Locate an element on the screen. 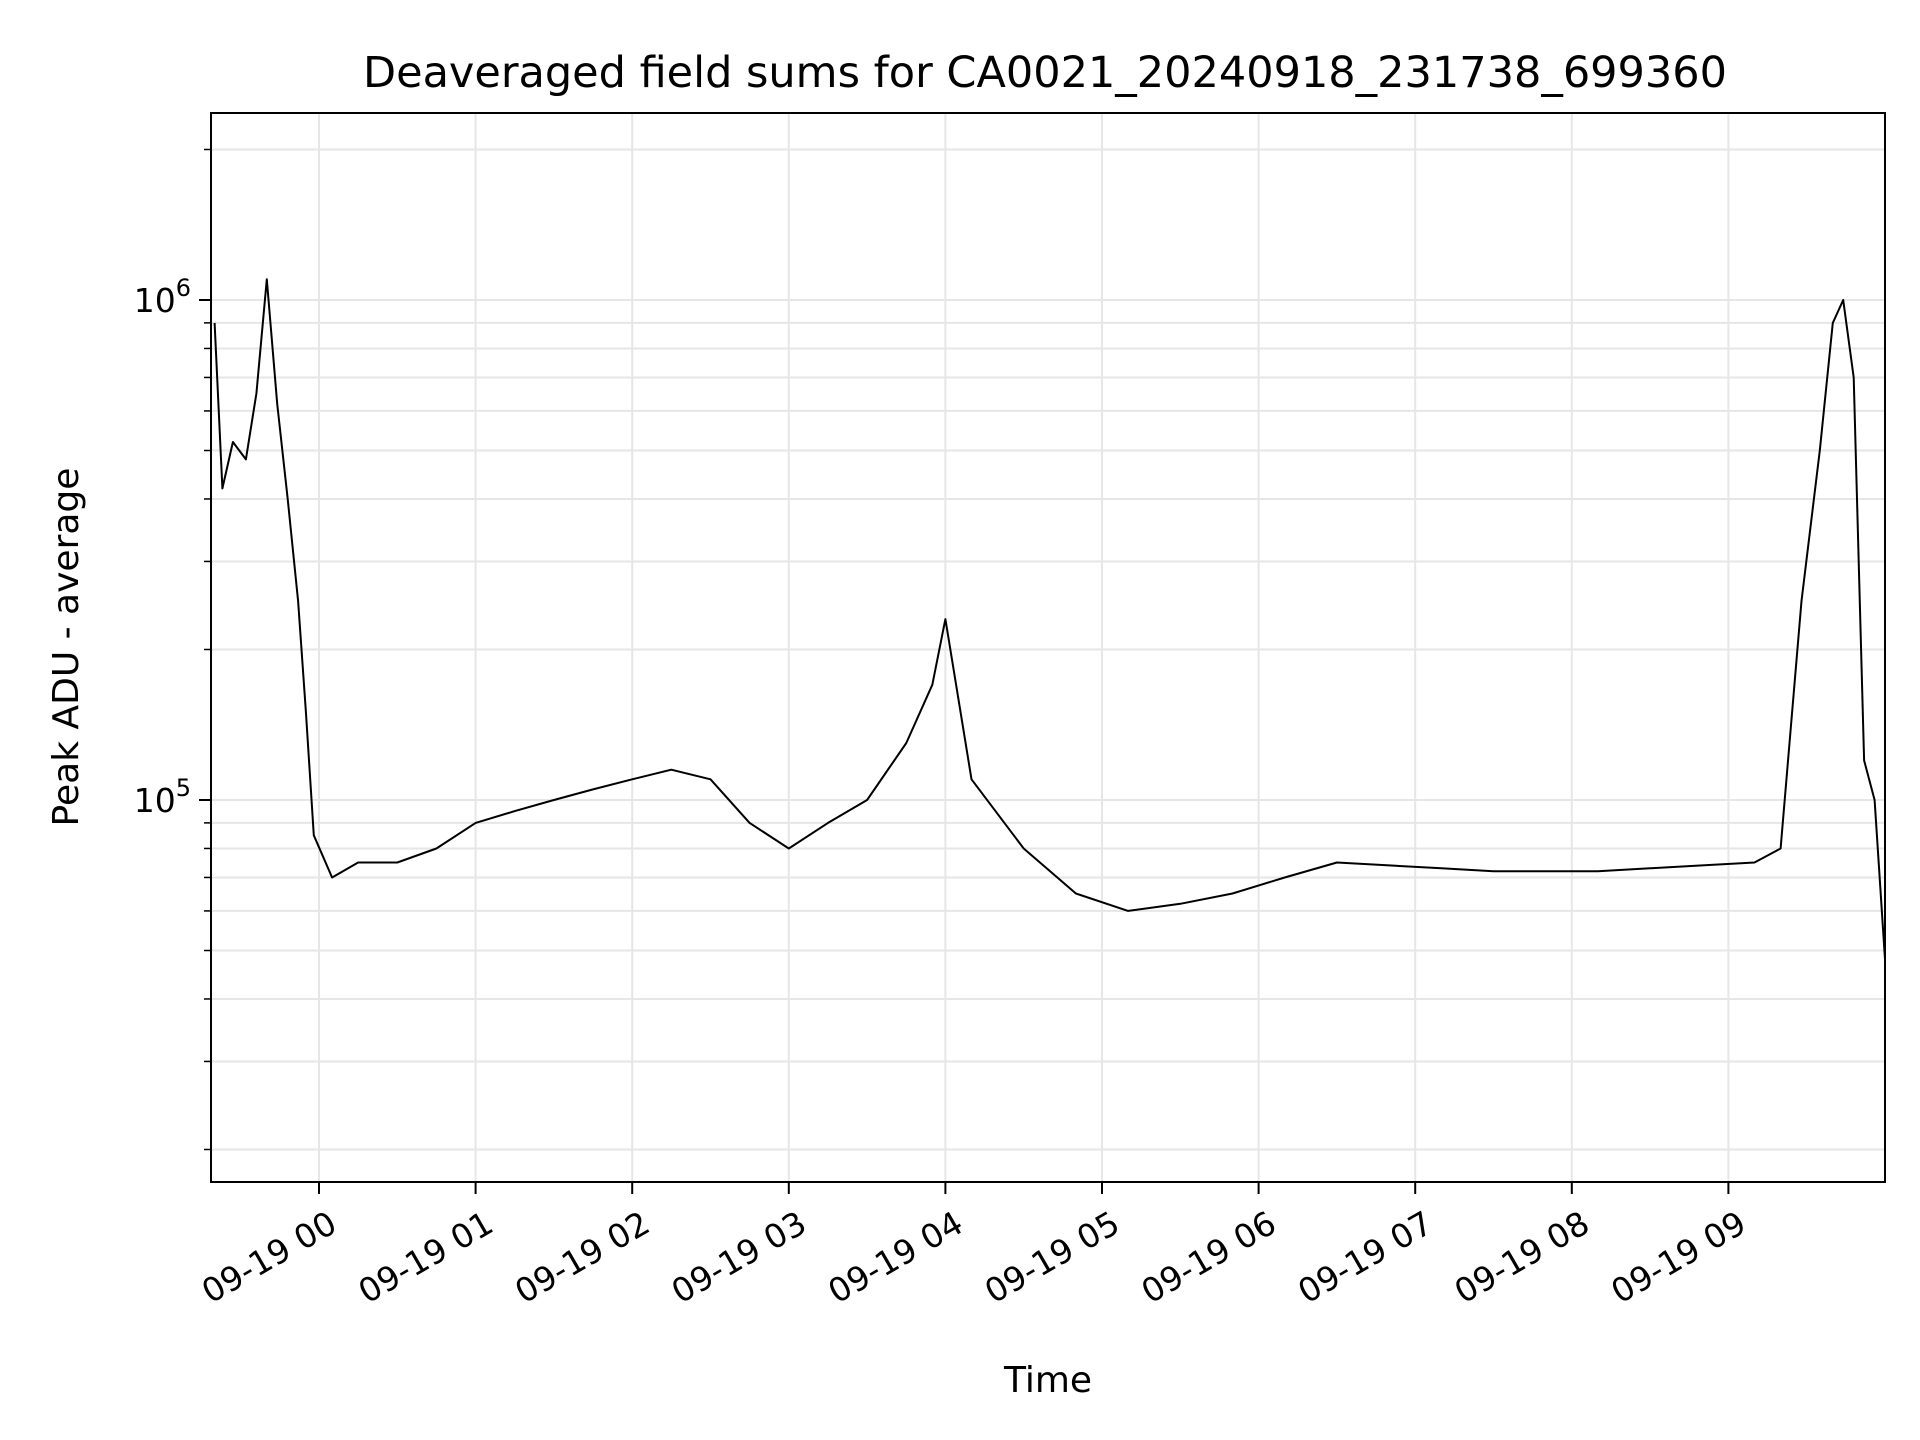 The image size is (1920, 1440). x-tick-label: 09-19 06 is located at coordinates (1209, 1257).